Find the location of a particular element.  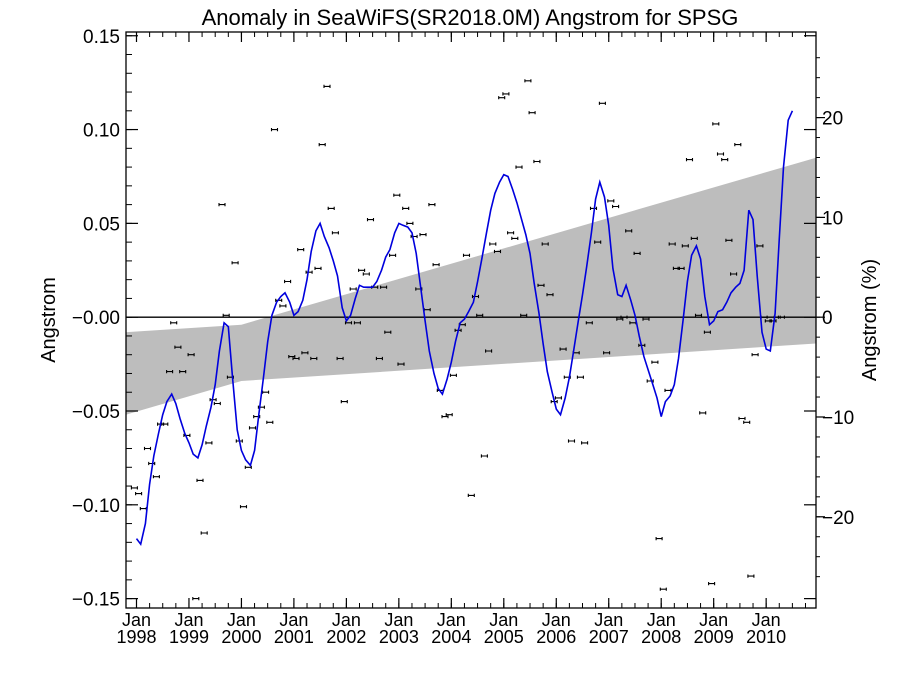

y-axis-label: Angstrom is located at coordinates (49, 320).